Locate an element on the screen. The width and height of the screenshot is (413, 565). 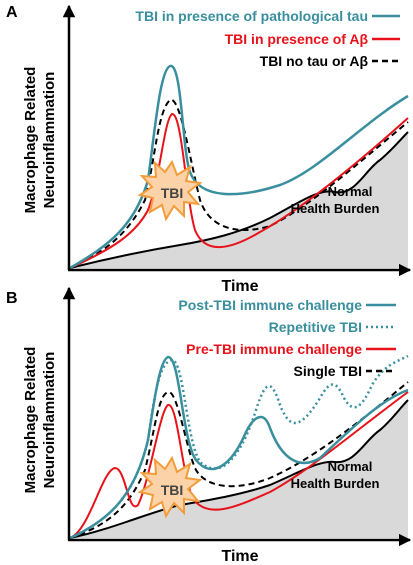
panel-a-tbi-burst is located at coordinates (170, 190).